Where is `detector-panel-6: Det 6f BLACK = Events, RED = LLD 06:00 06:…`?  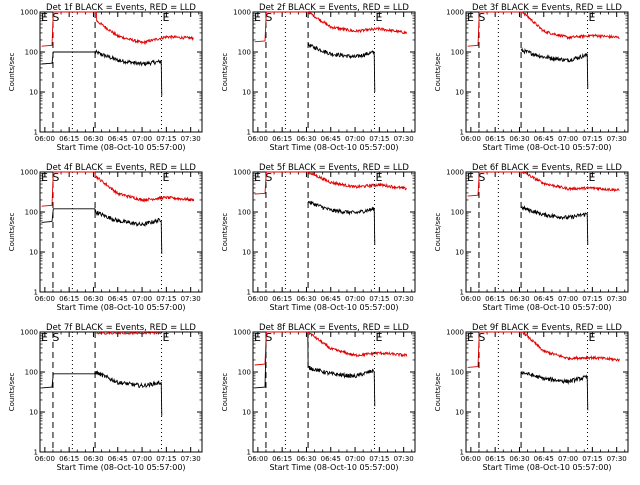
detector-panel-6: Det 6f BLACK = Events, RED = LLD 06:00 06:… is located at coordinates (531, 237).